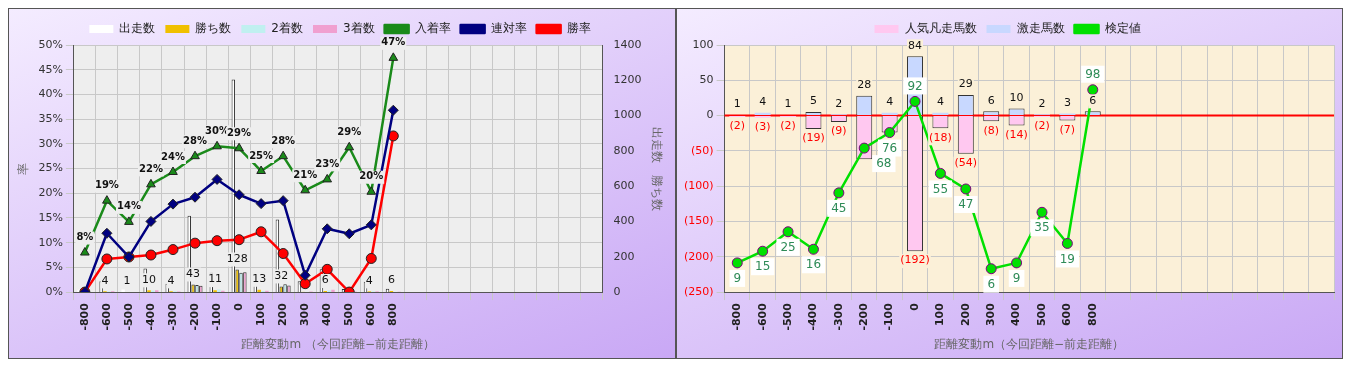  What do you see at coordinates (889, 147) in the screenshot?
I see `data-label: 76` at bounding box center [889, 147].